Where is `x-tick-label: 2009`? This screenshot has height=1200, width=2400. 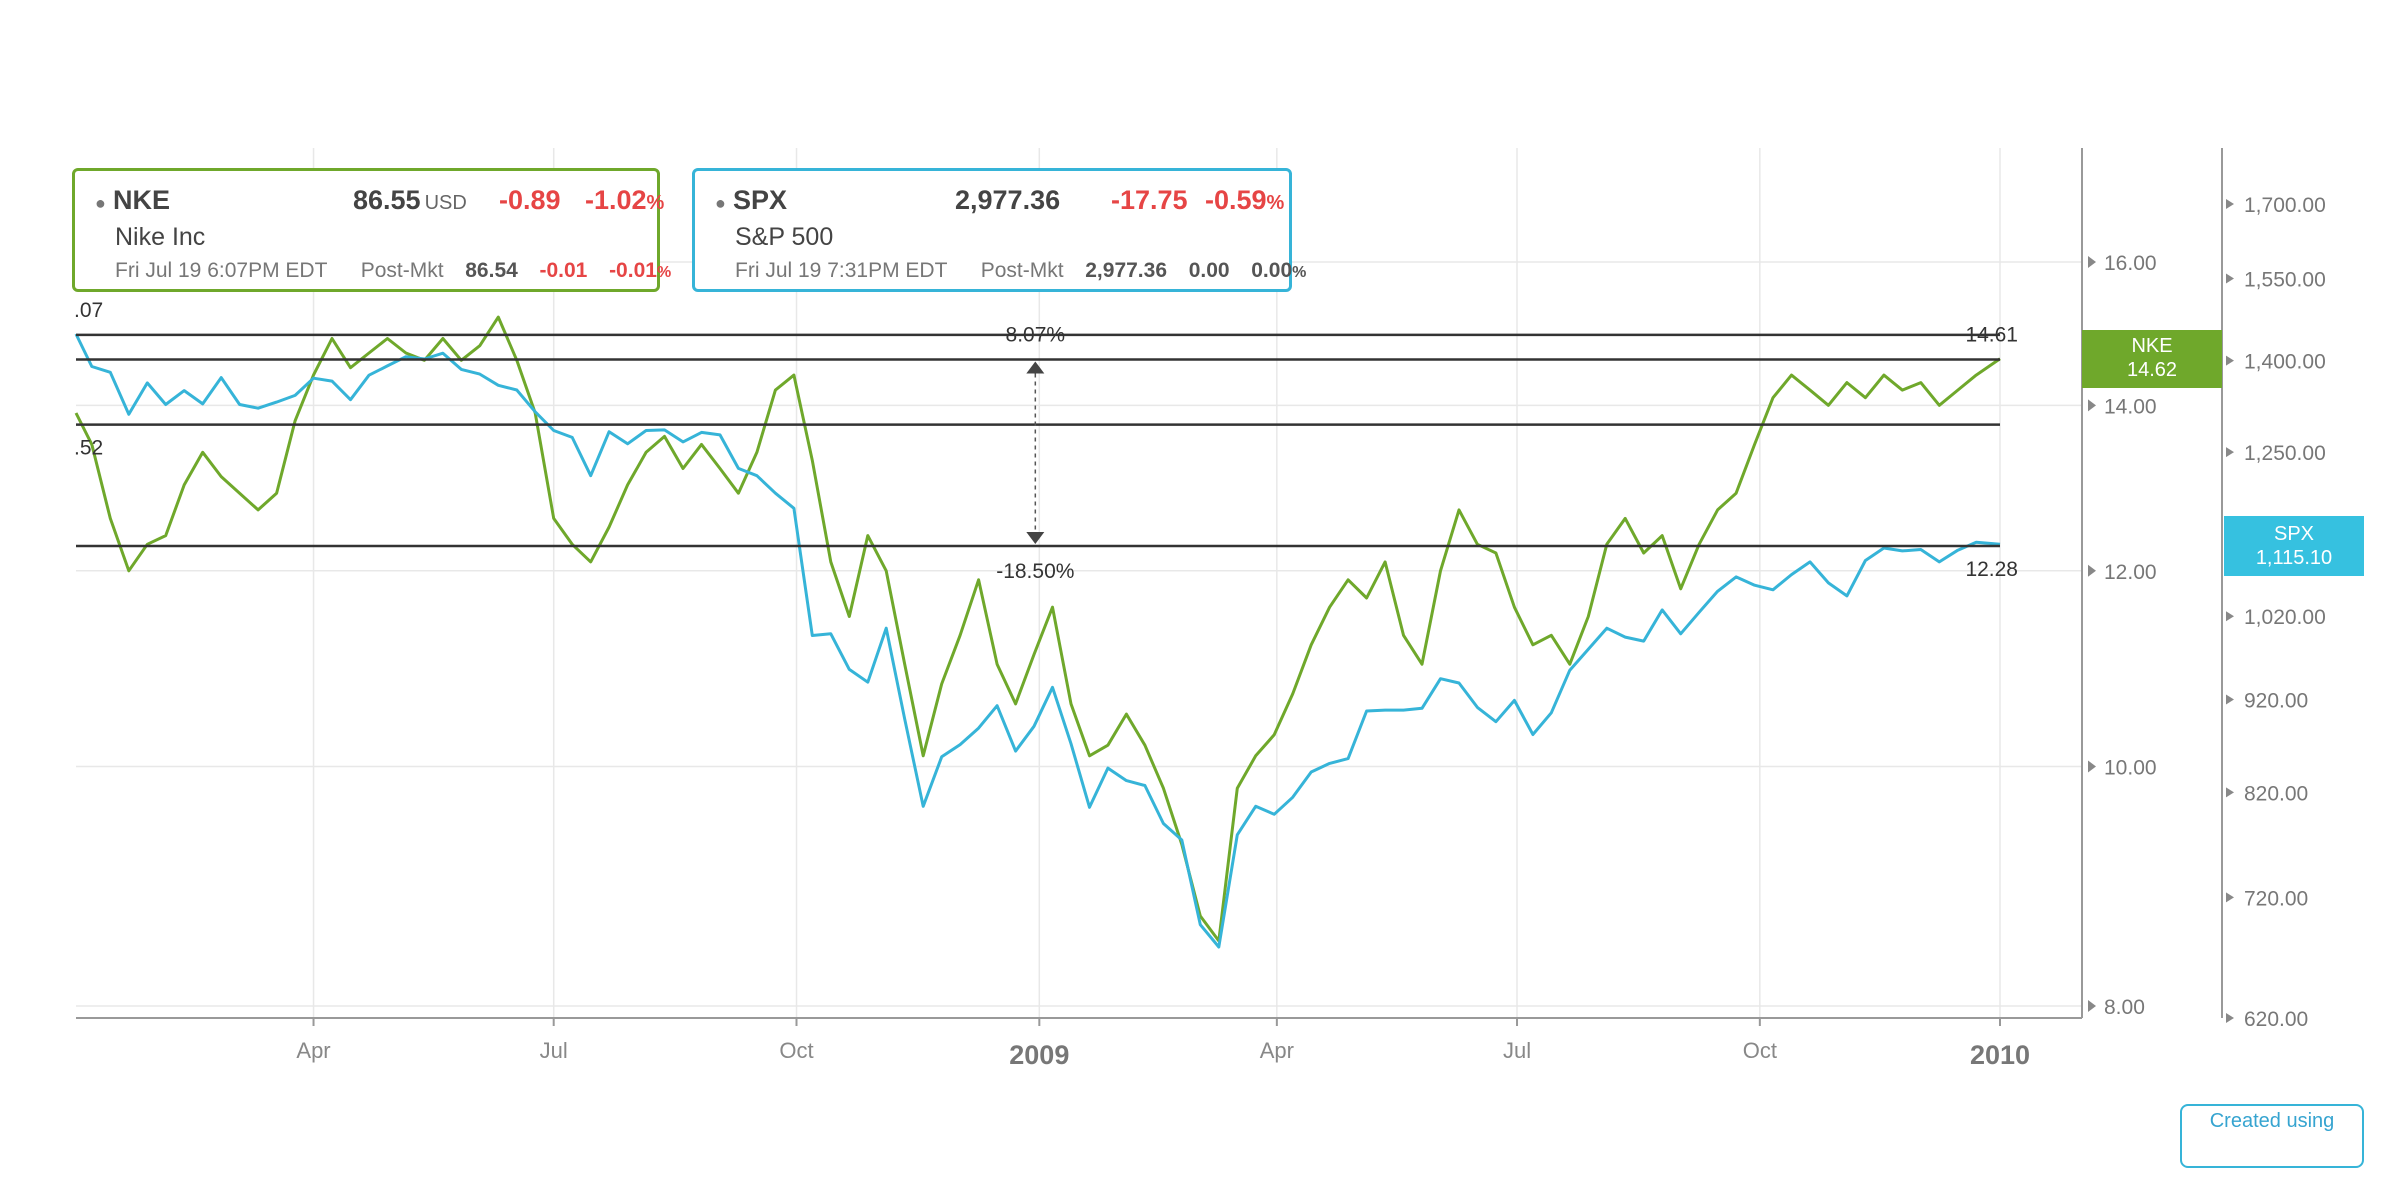
x-tick-label: 2009 is located at coordinates (1039, 1055).